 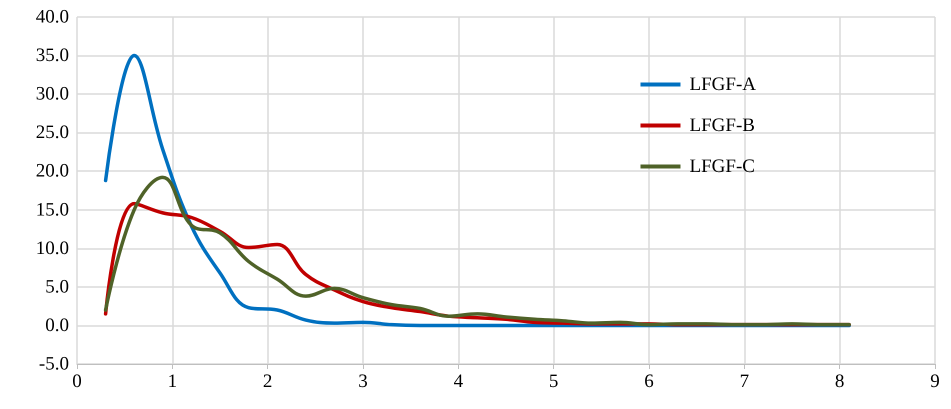 I want to click on x-tick-label: 5, so click(x=553, y=381).